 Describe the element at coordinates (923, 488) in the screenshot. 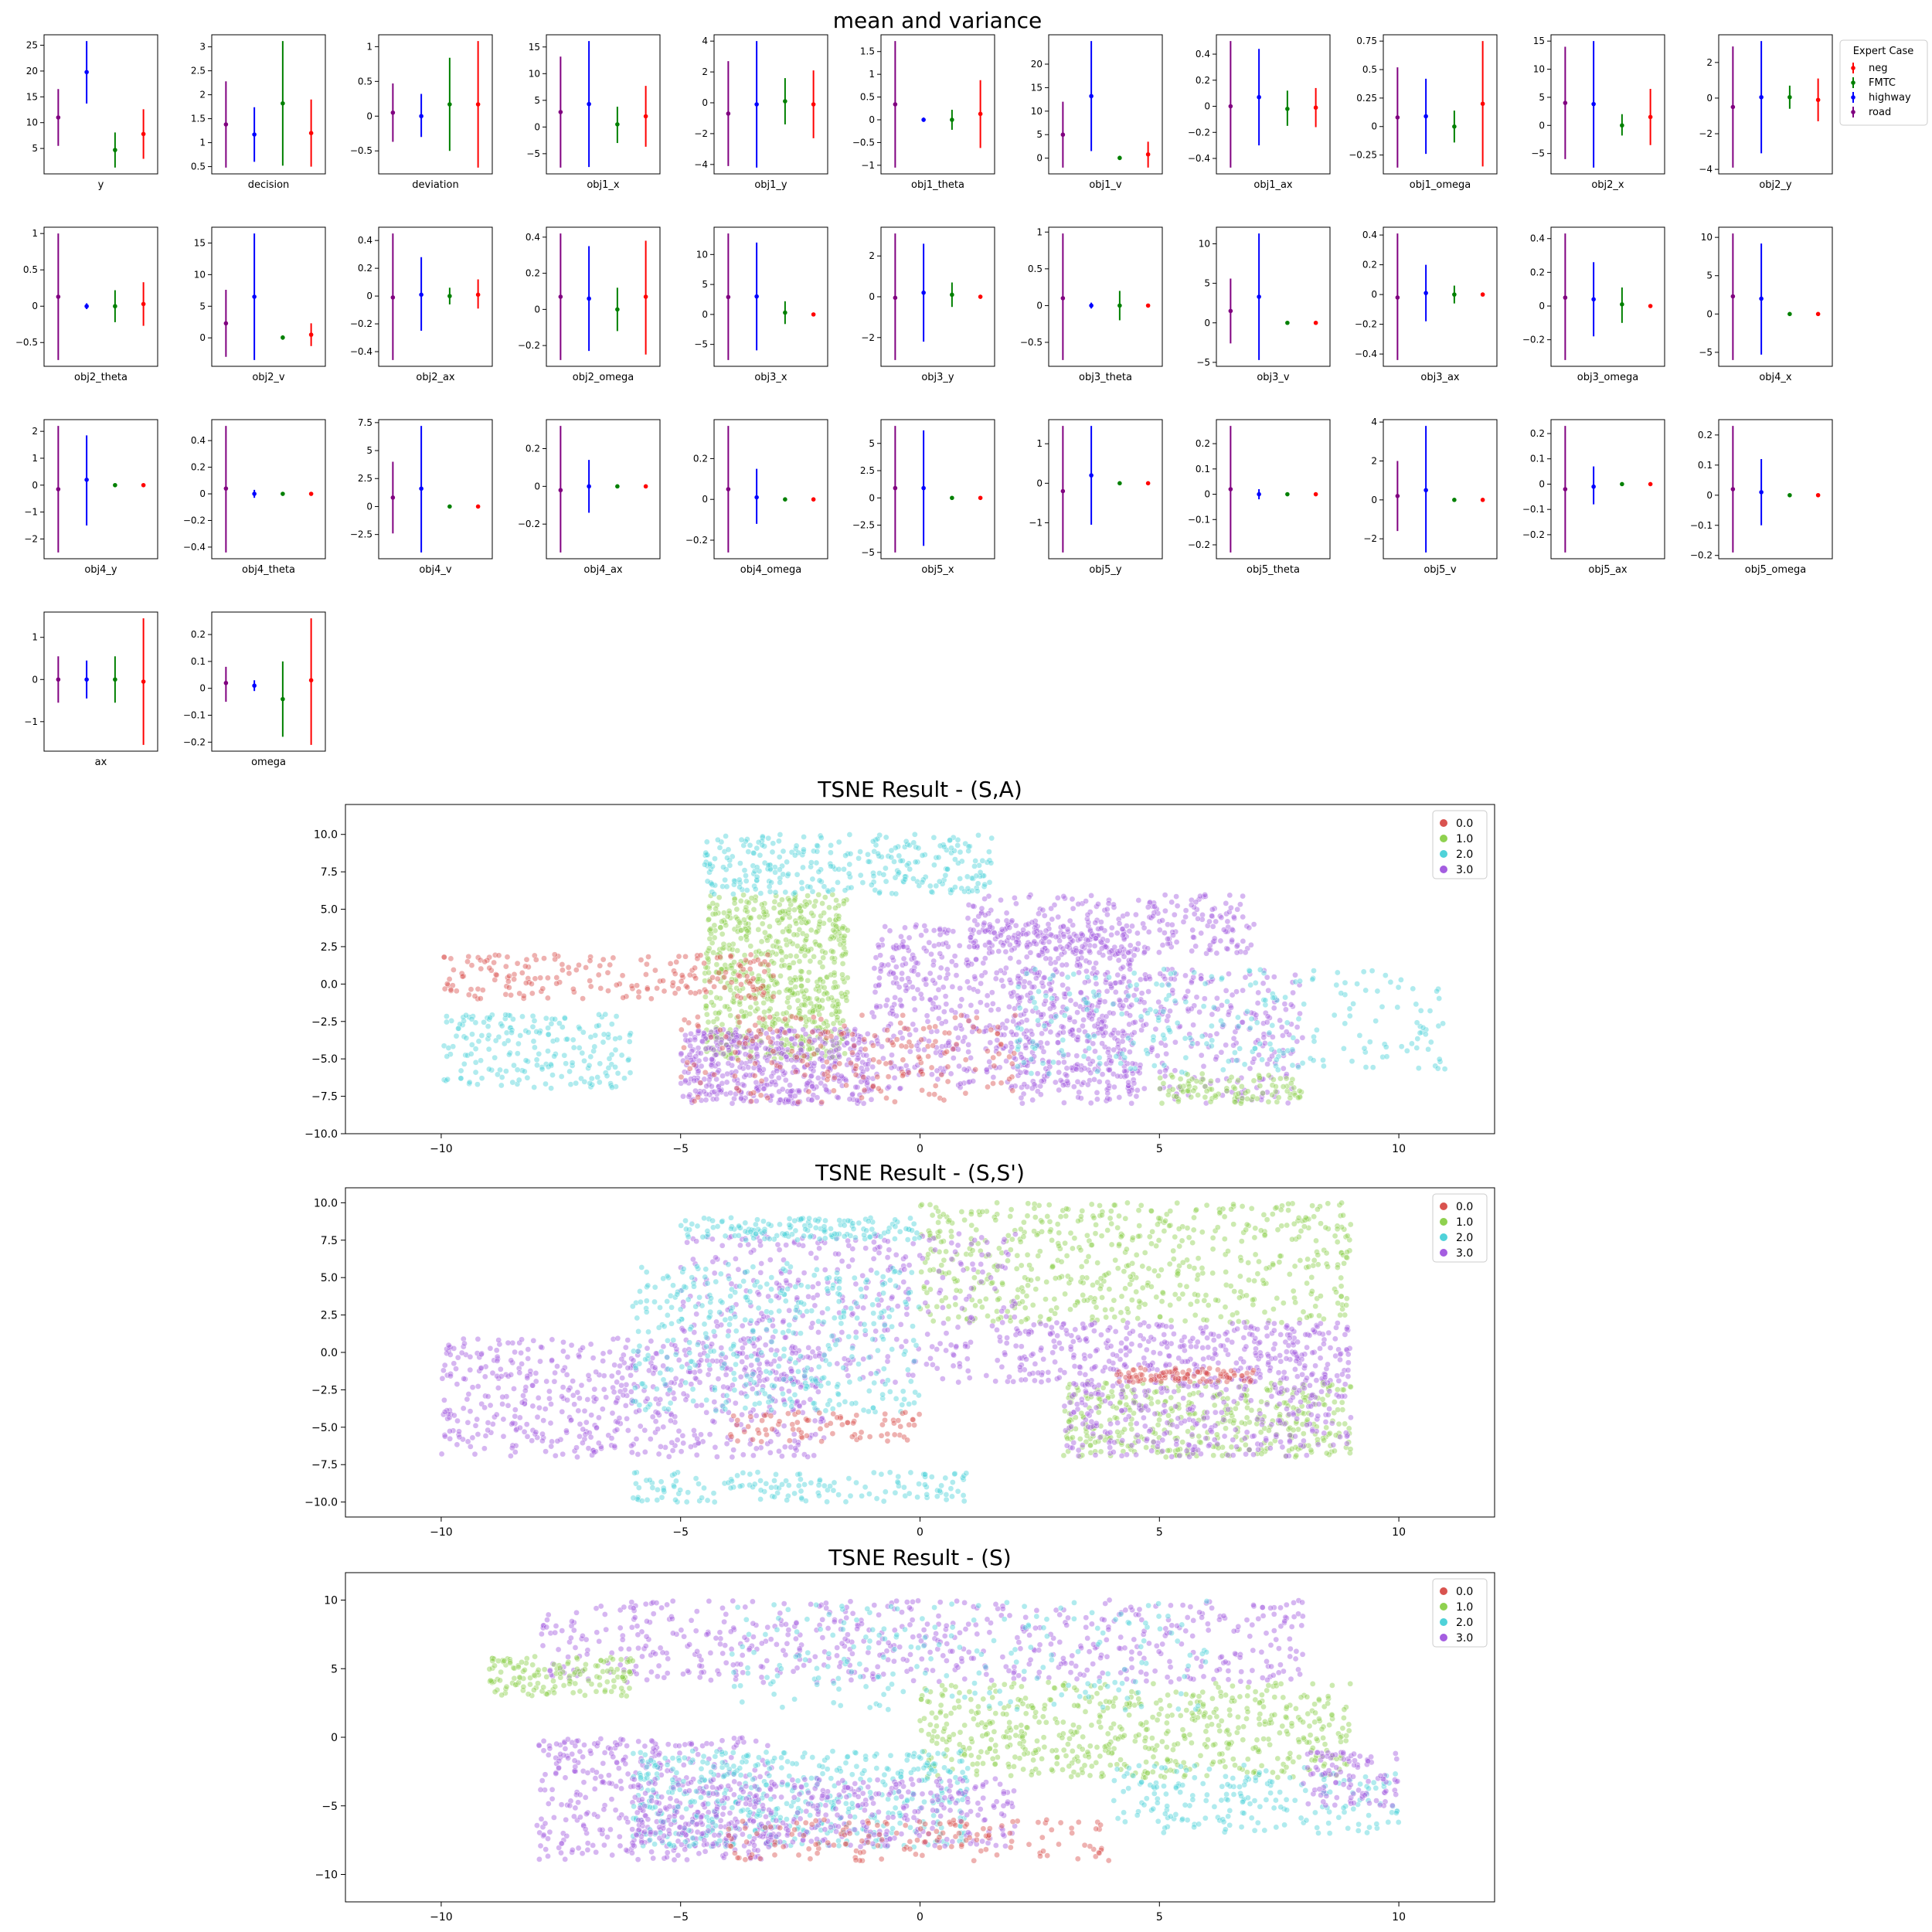

I see `mean-point-highway` at that location.